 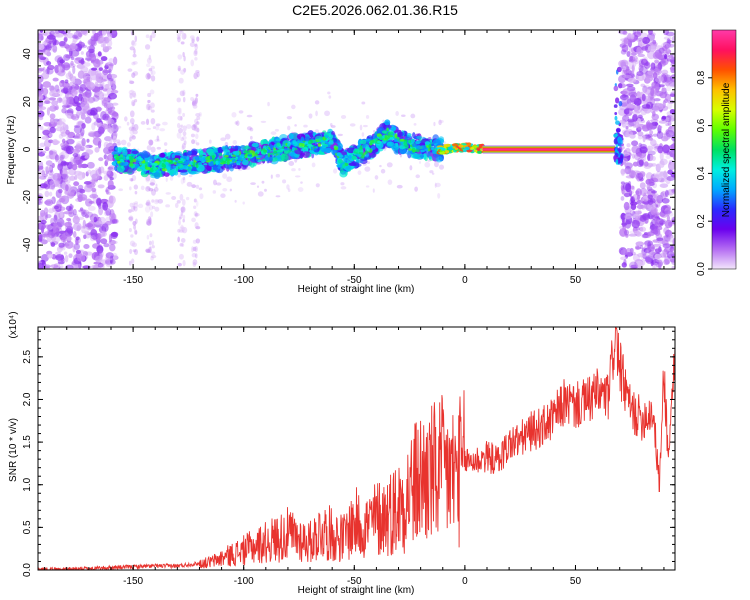 What do you see at coordinates (701, 173) in the screenshot?
I see `colorbar-tick-label: 0.4` at bounding box center [701, 173].